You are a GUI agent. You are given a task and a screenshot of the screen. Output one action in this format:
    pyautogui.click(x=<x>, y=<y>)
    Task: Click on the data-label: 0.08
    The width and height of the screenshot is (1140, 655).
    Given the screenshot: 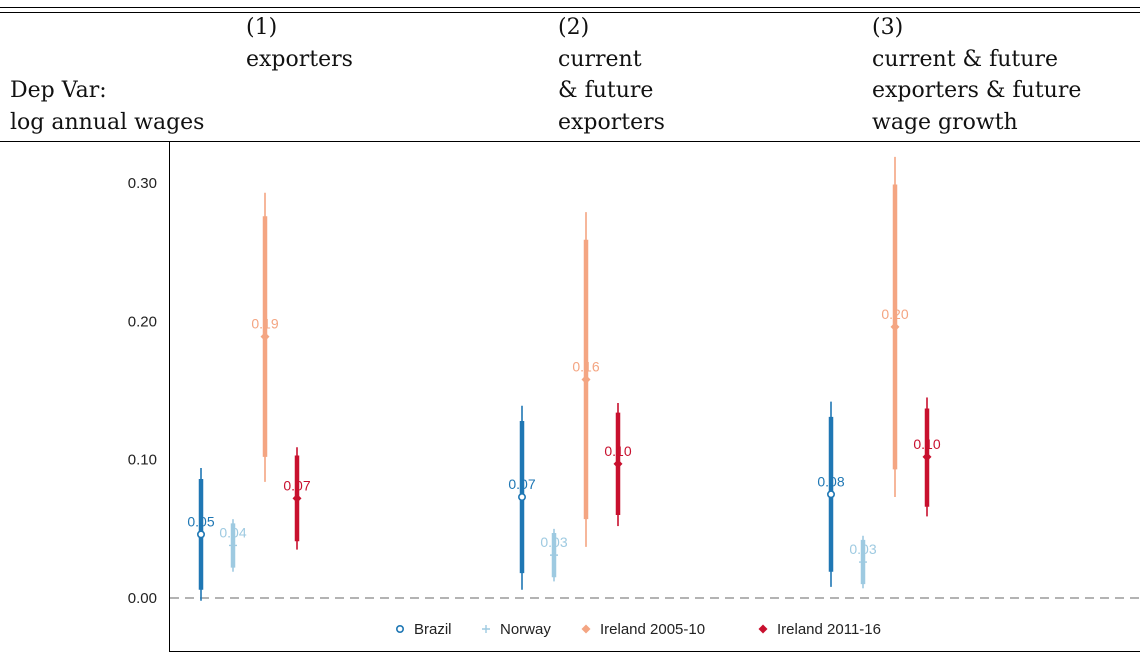 What is the action you would take?
    pyautogui.click(x=830, y=481)
    